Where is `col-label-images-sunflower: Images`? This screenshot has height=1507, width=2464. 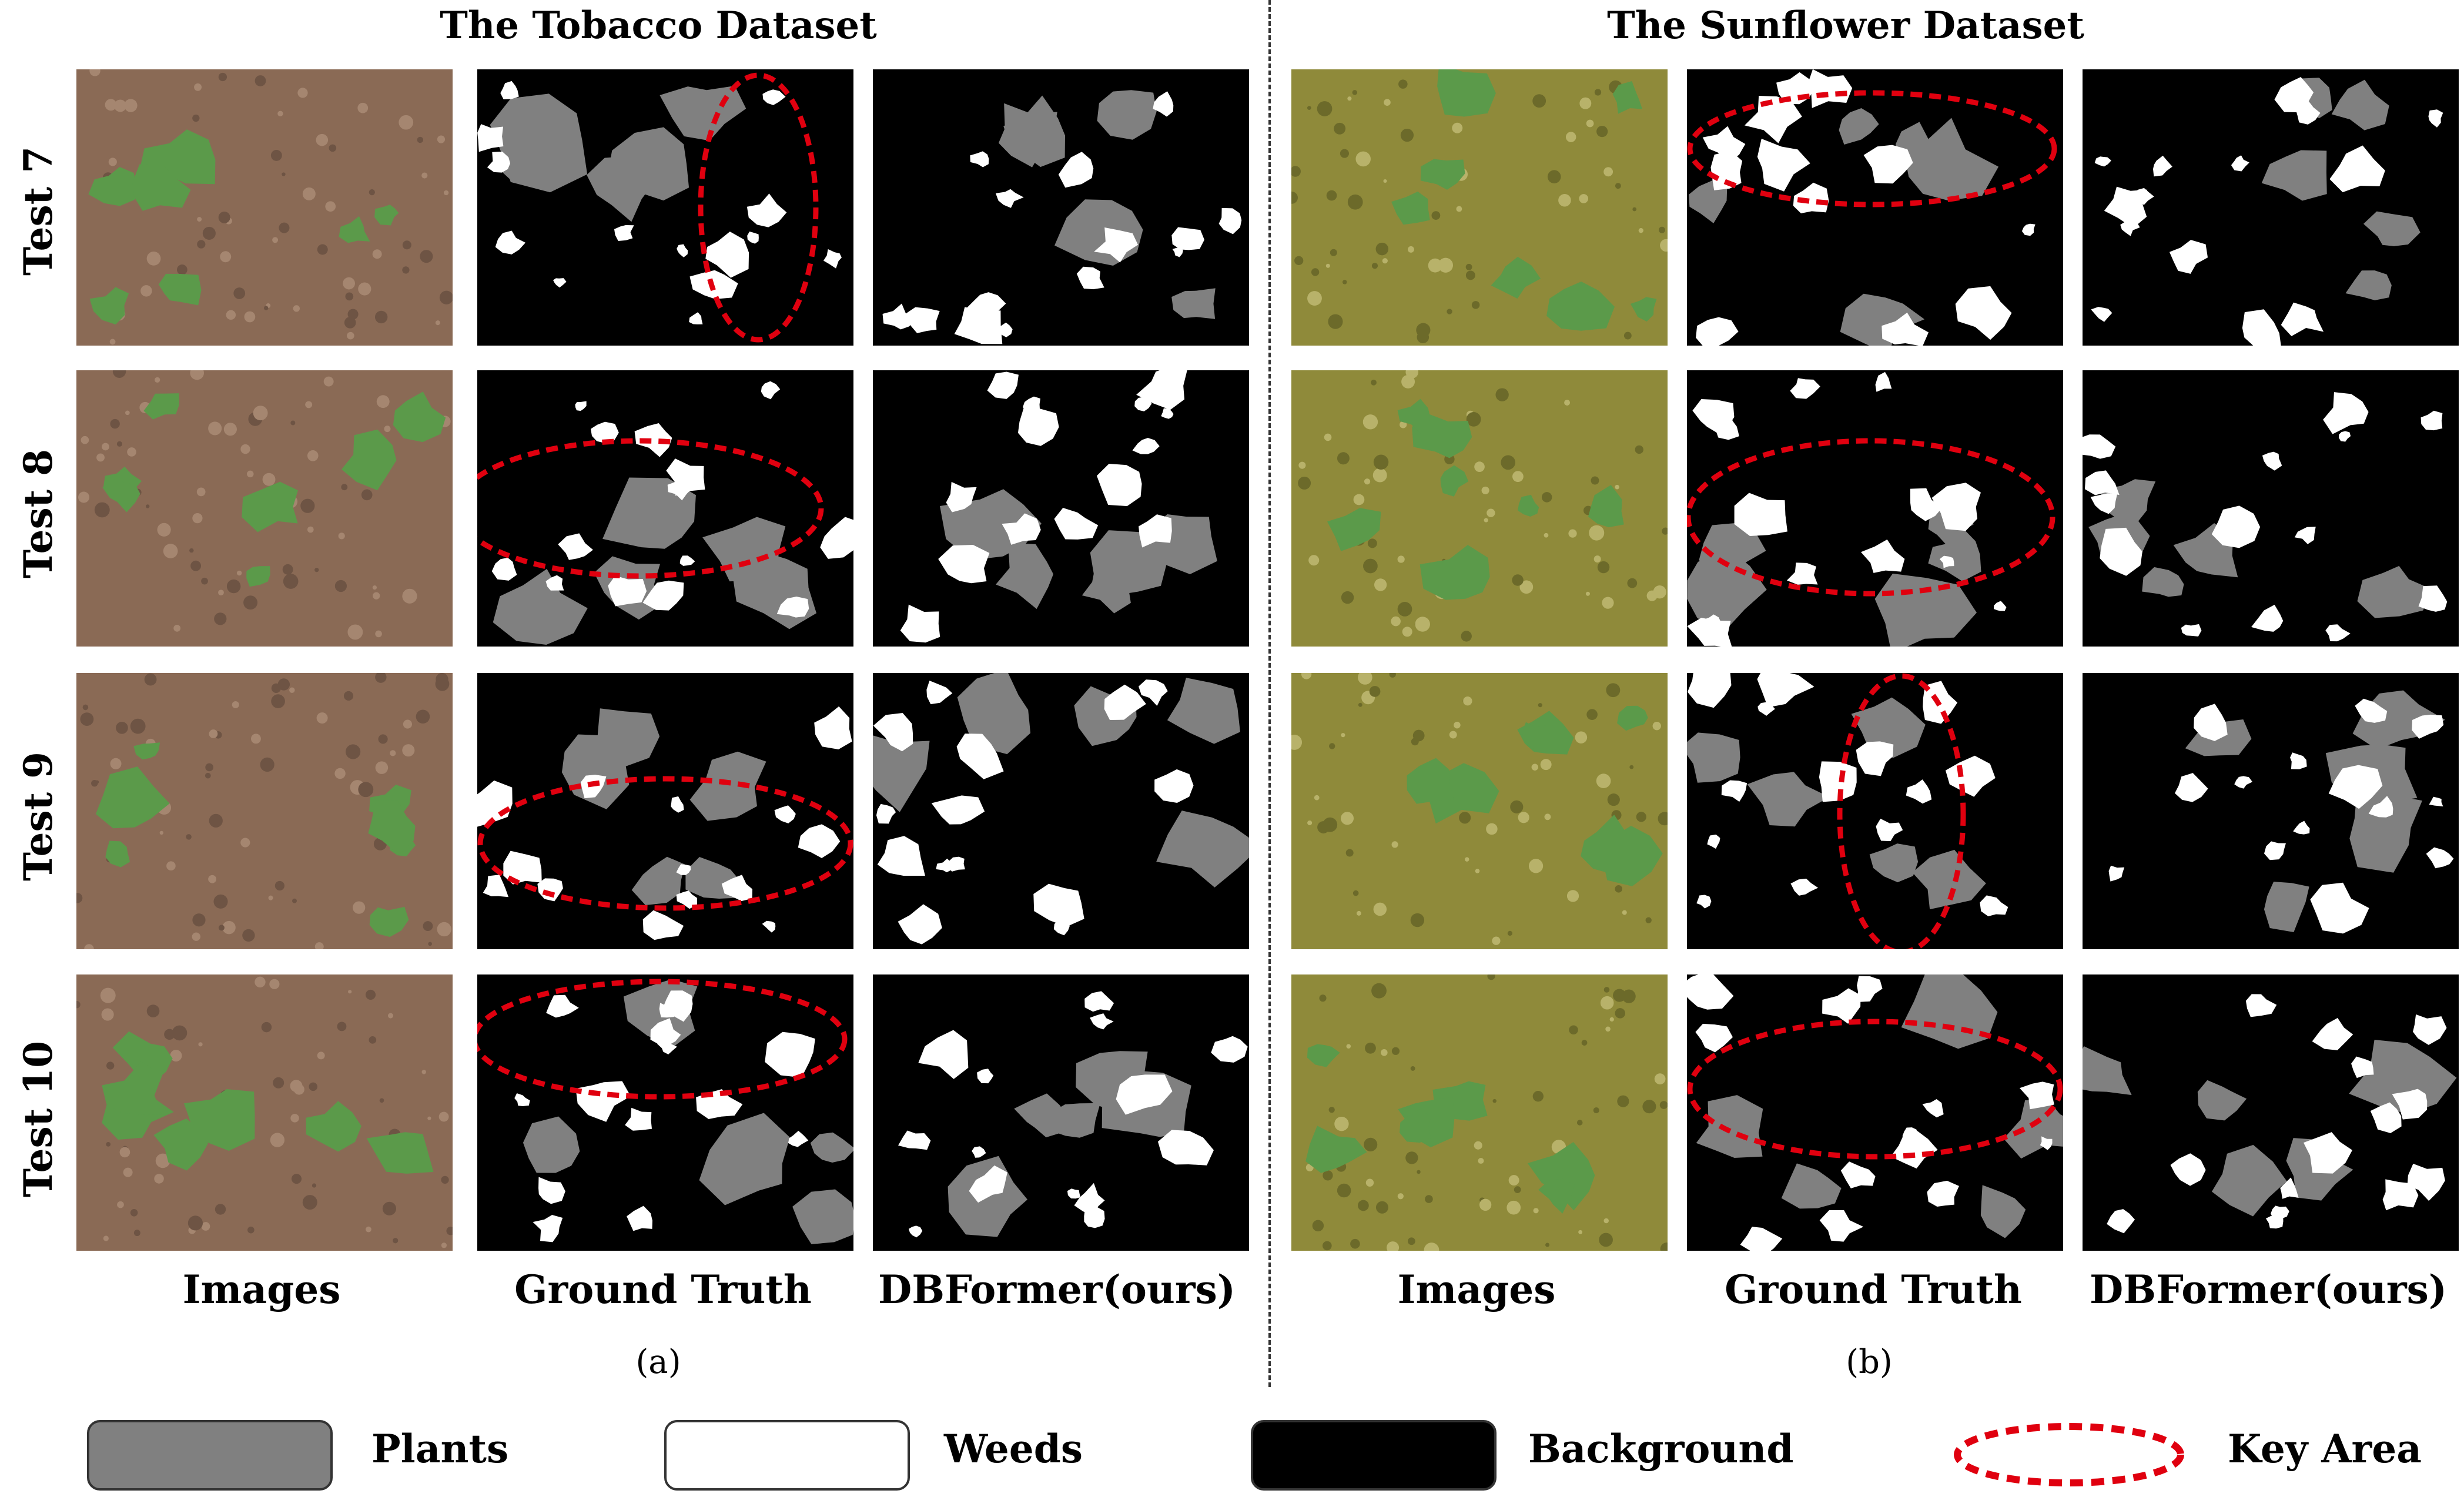 col-label-images-sunflower: Images is located at coordinates (1476, 1290).